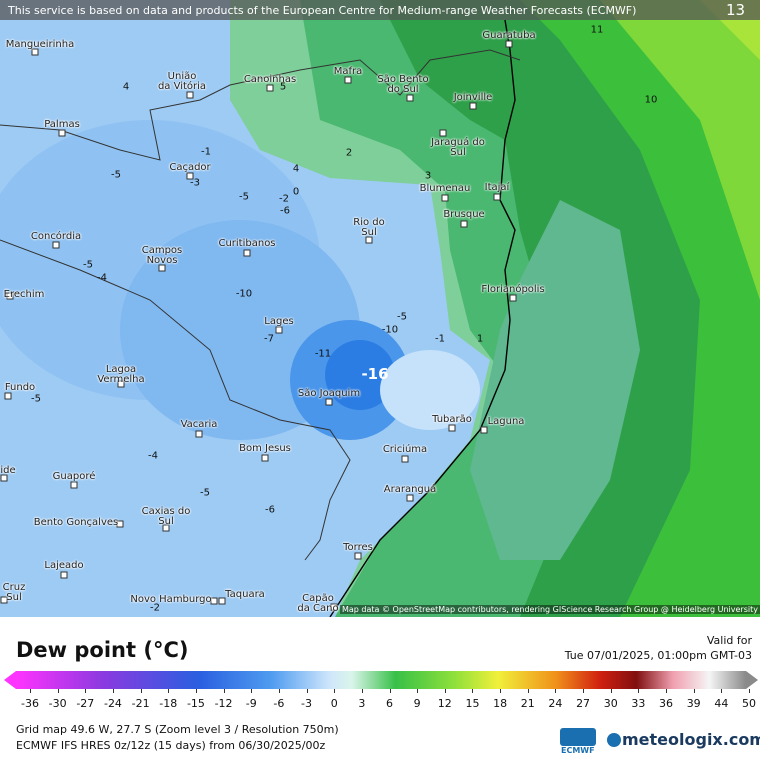  I want to click on colorbar-tick-label: 27, so click(583, 703).